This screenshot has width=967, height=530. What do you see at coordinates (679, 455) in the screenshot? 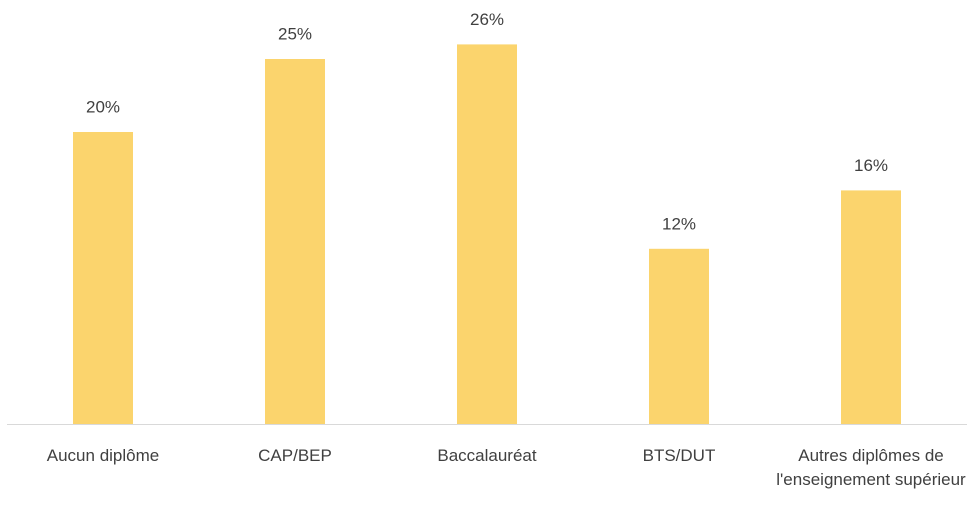
I see `x-tick-label: BTS/DUT` at bounding box center [679, 455].